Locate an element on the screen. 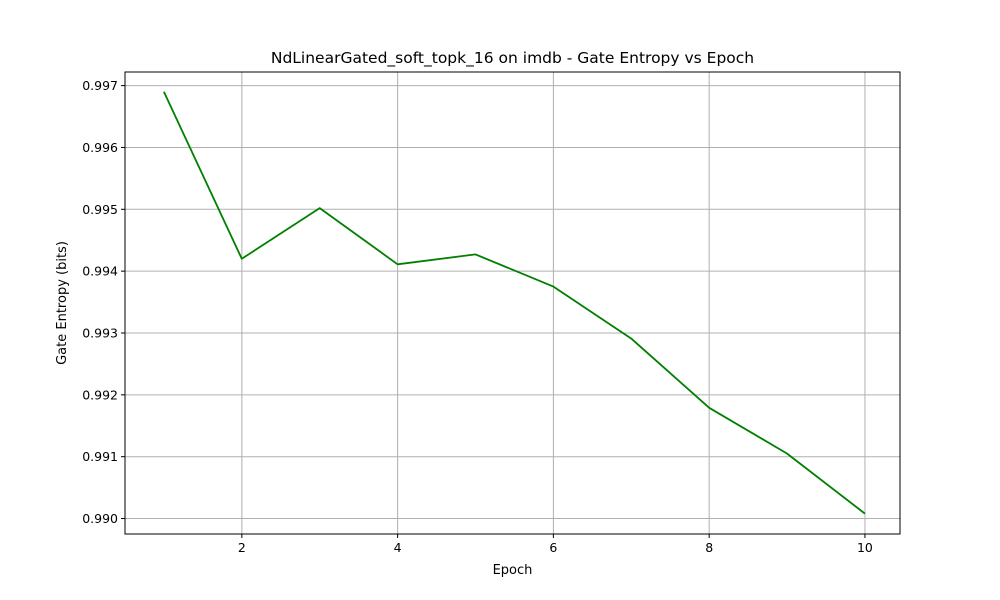  x-axis-label: Epoch is located at coordinates (513, 570).